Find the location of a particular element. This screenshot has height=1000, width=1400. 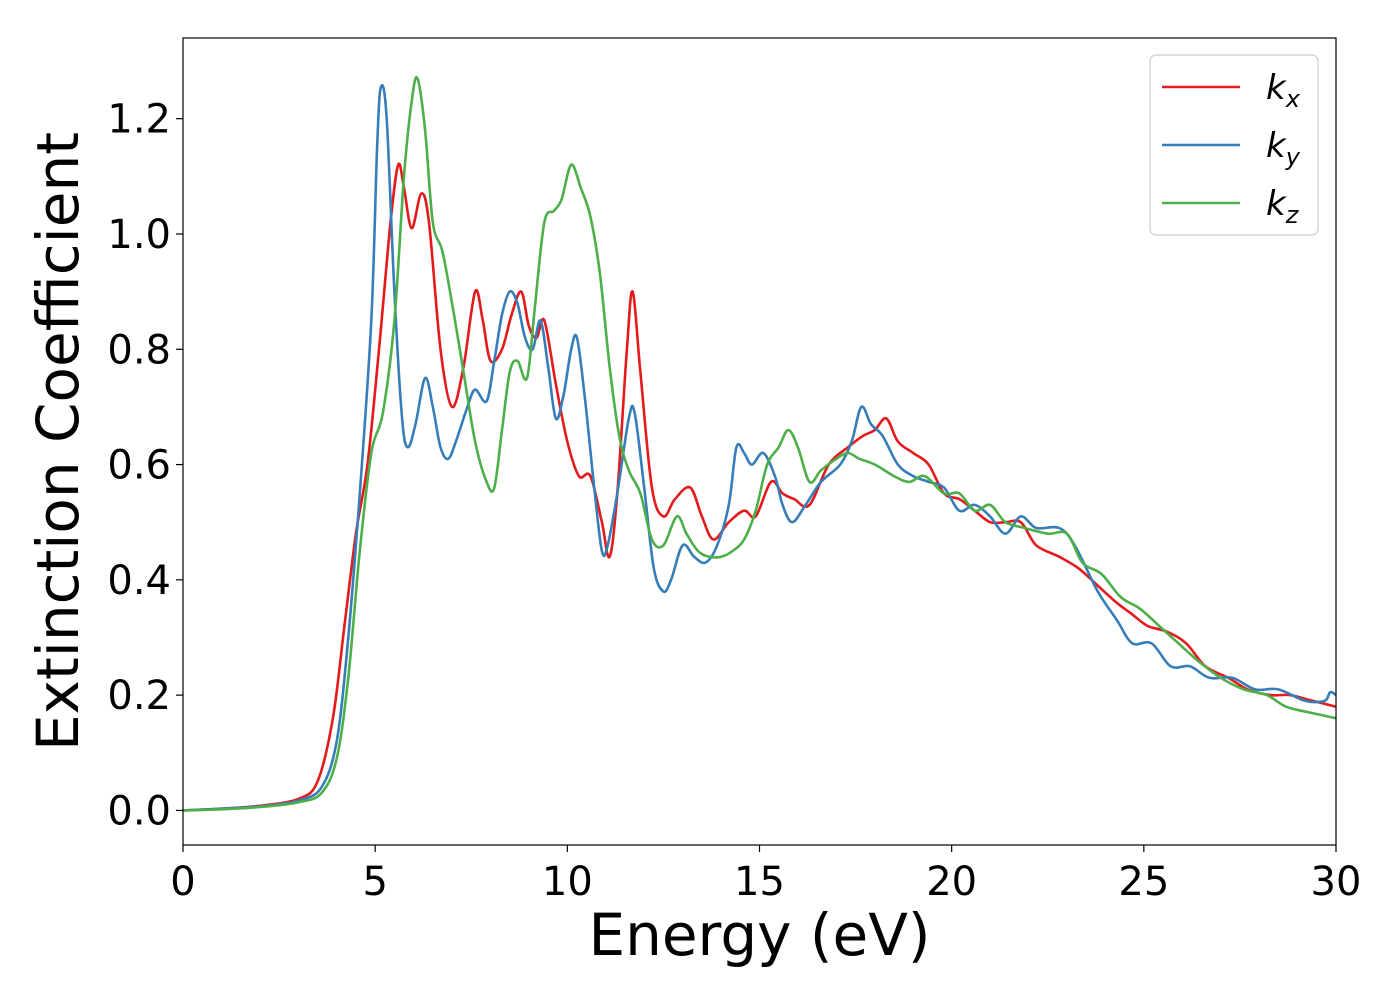

x-tick-label: 5 is located at coordinates (374, 882).